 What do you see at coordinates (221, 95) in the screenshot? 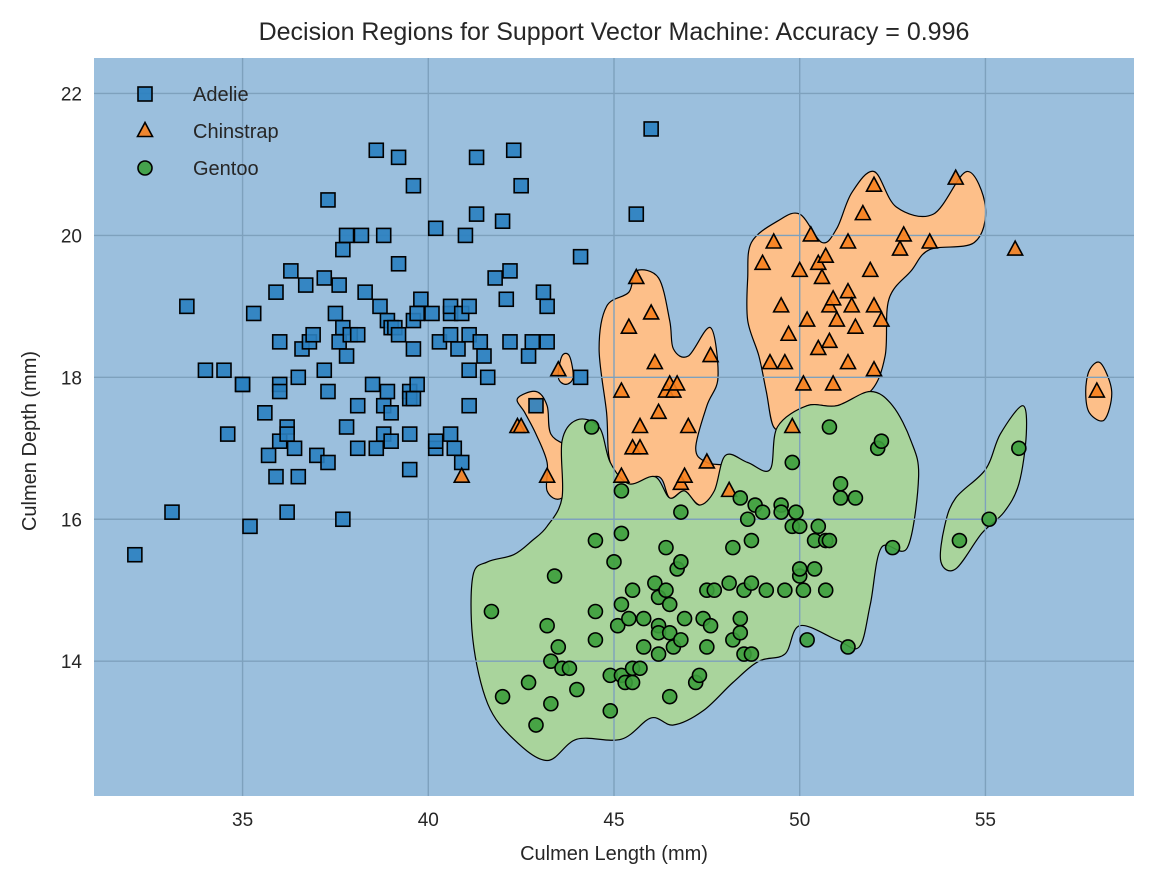
I see `adelie-legend-label: Adelie` at bounding box center [221, 95].